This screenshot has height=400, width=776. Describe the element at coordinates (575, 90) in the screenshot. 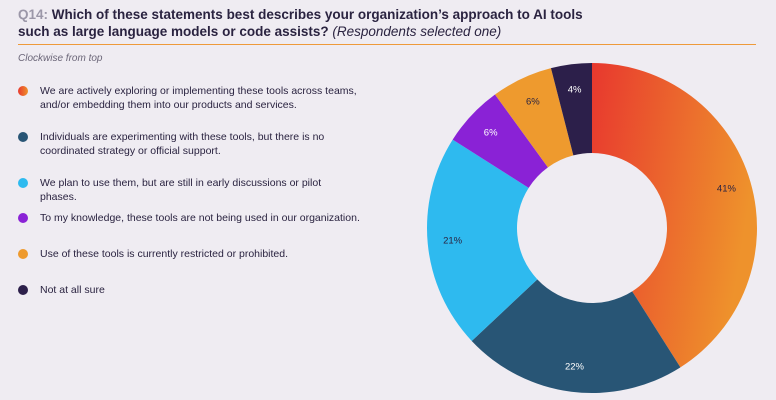

I see `value-label: 4%` at that location.